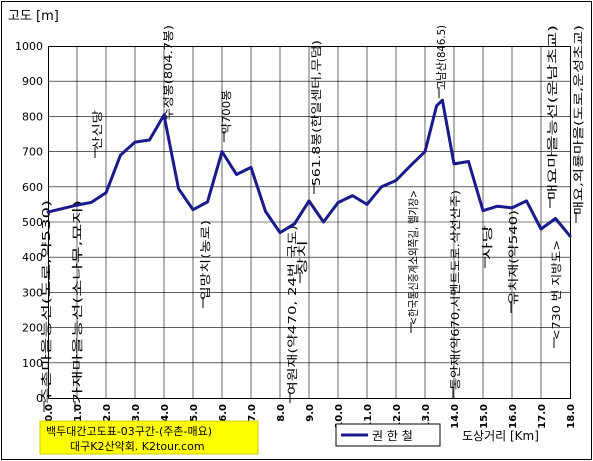 The image size is (593, 461). Describe the element at coordinates (310, 413) in the screenshot. I see `x-tick-label: 9.0` at that location.